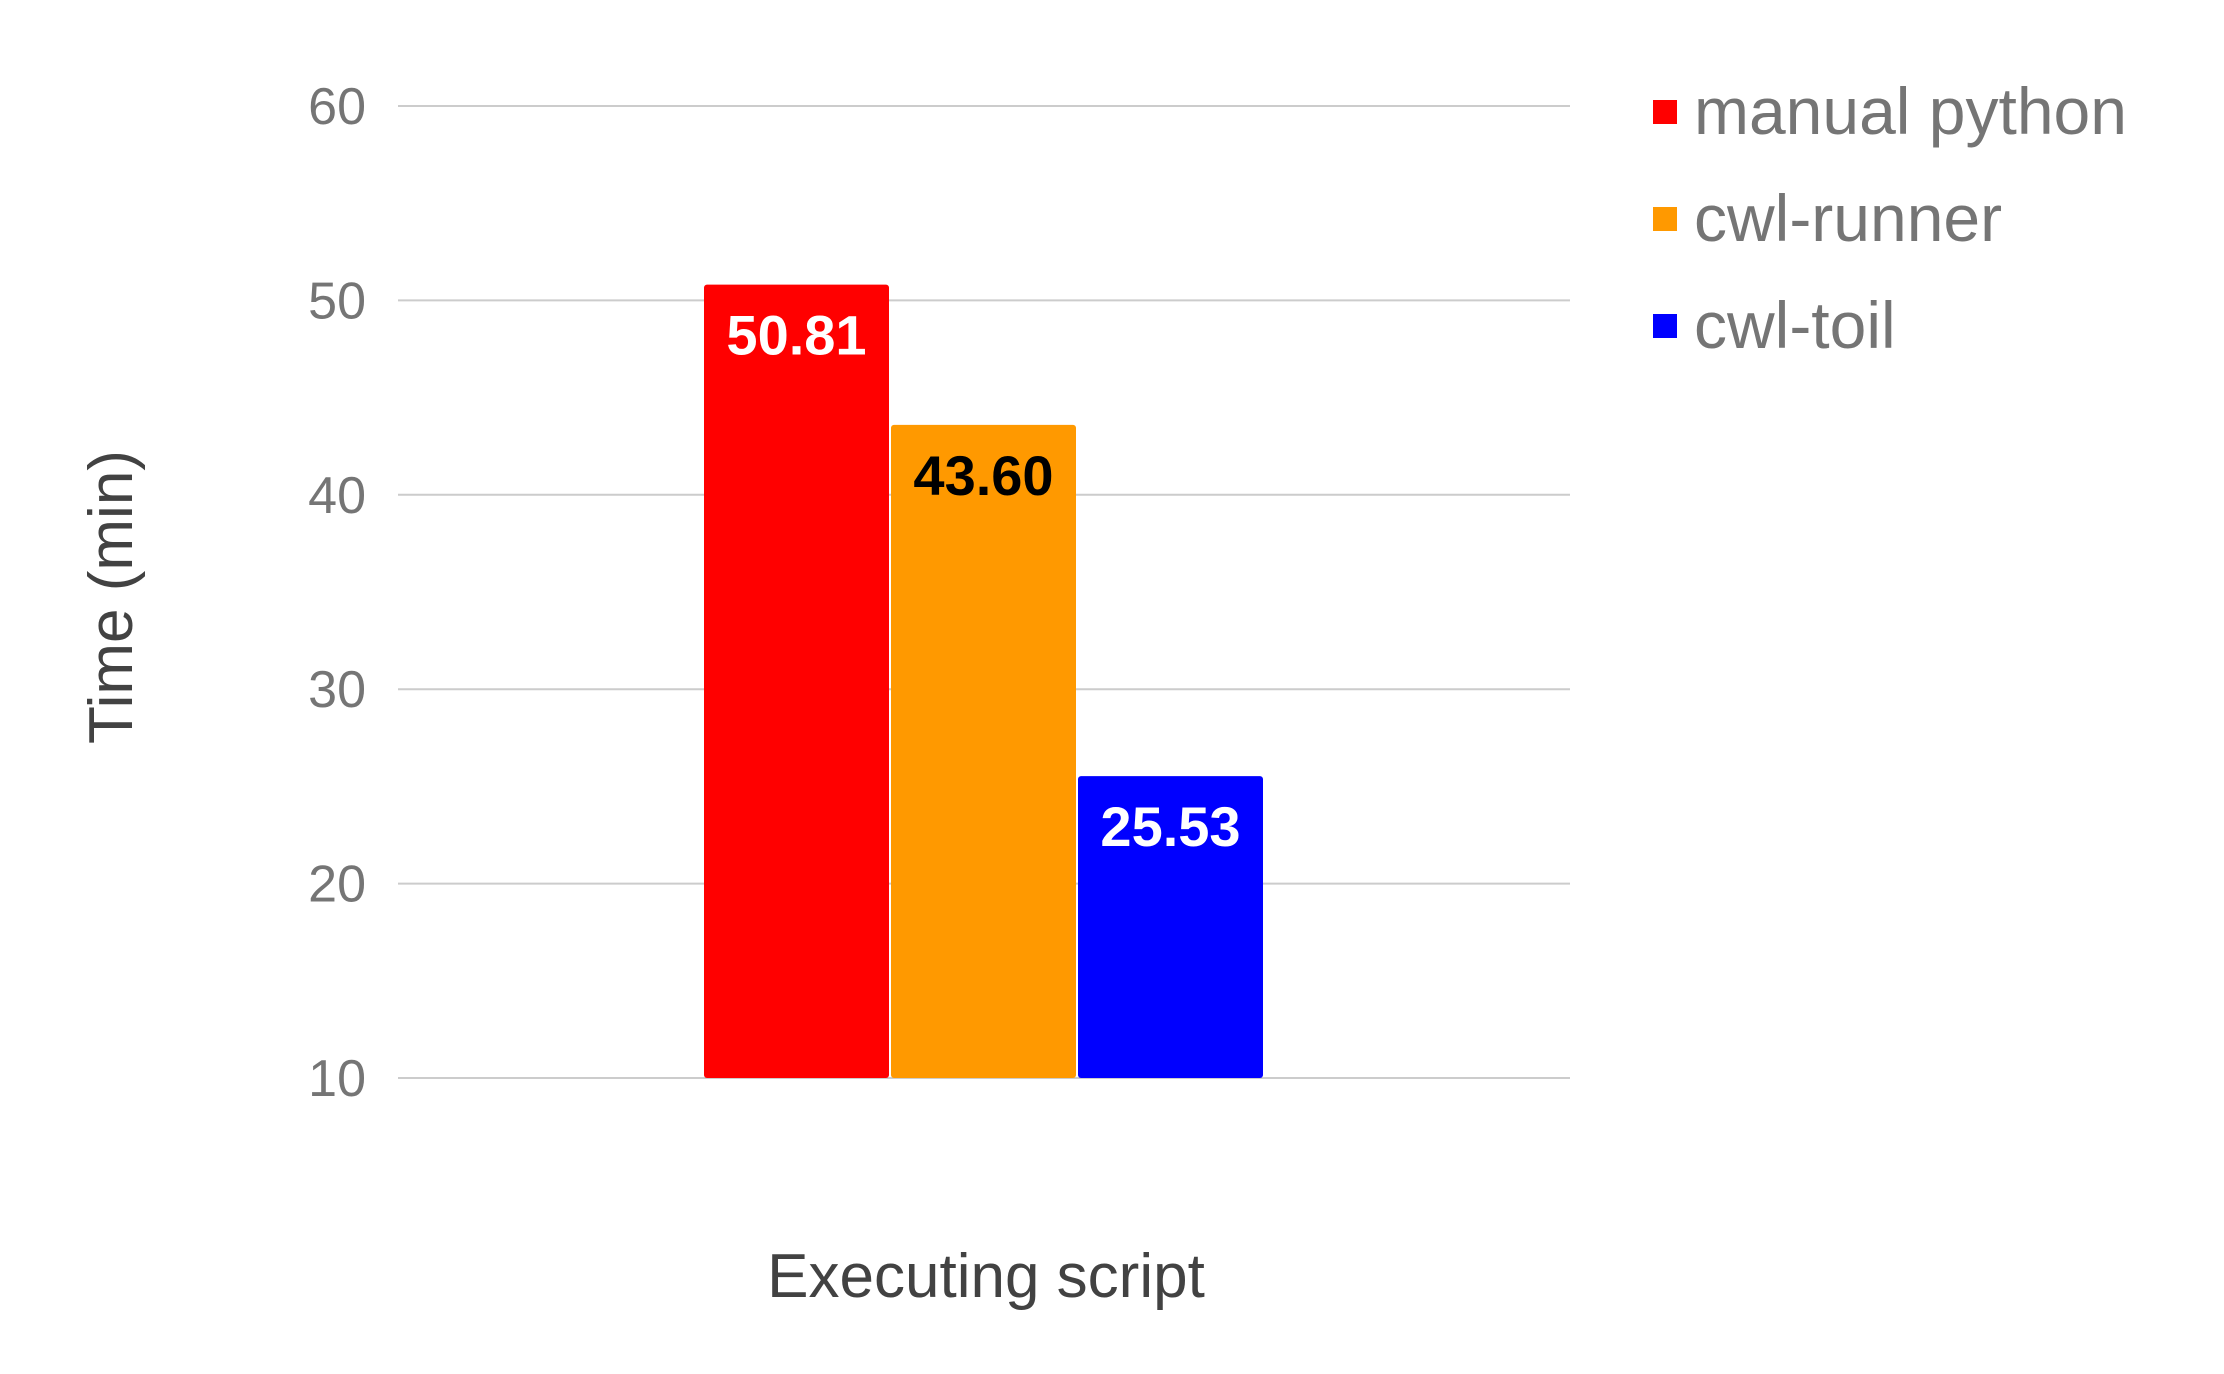 This screenshot has width=2224, height=1374. What do you see at coordinates (337, 107) in the screenshot?
I see `y-tick-label: 60` at bounding box center [337, 107].